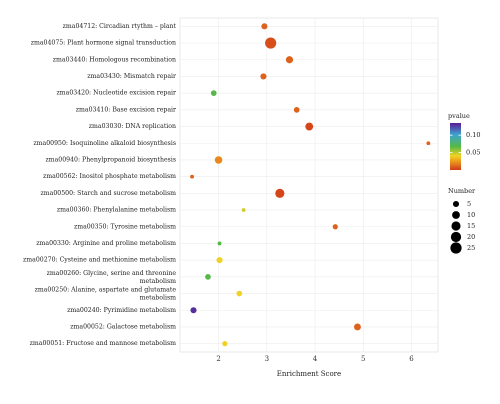  I want to click on color-legend-title: pvalue, so click(459, 116).